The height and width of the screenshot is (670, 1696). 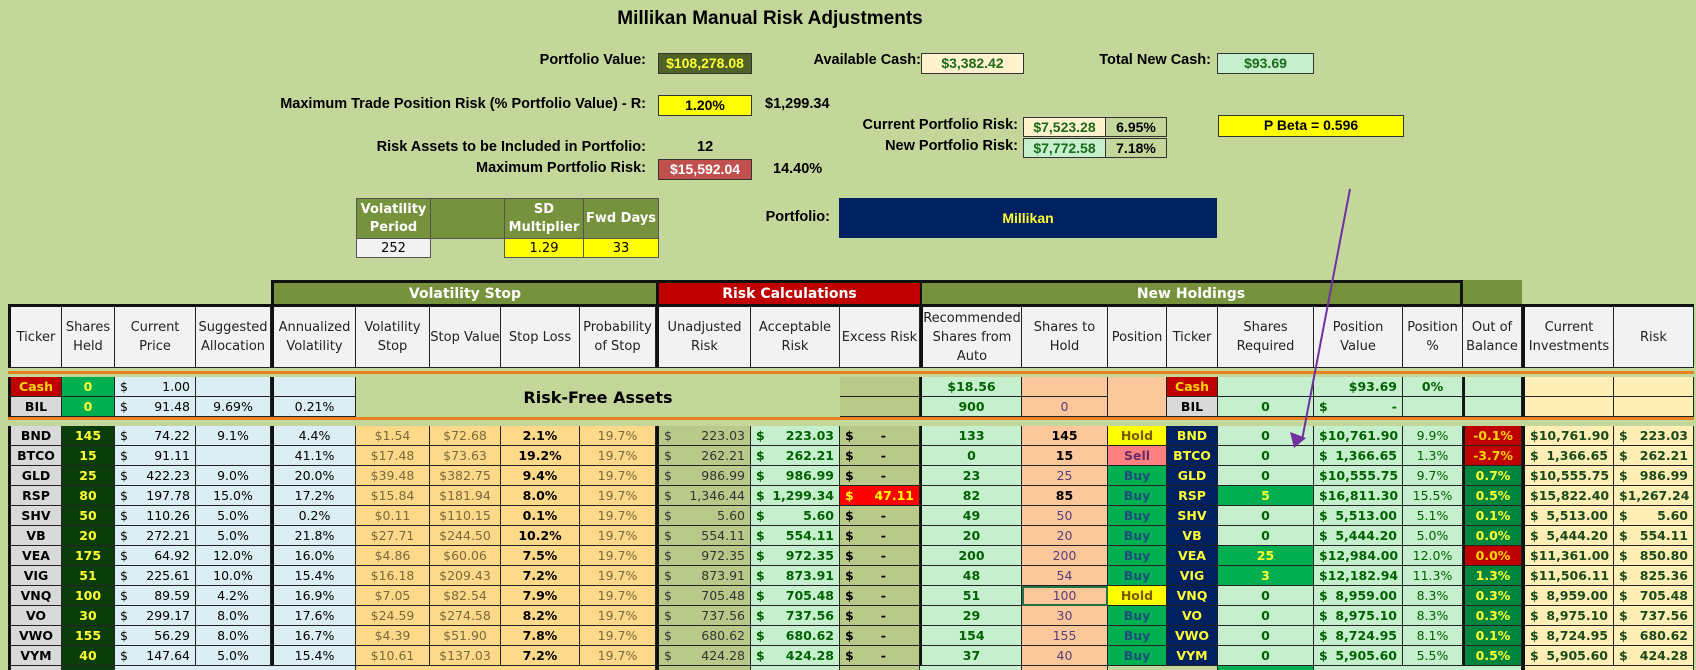 What do you see at coordinates (1065, 436) in the screenshot?
I see `shares-to-hold: 145` at bounding box center [1065, 436].